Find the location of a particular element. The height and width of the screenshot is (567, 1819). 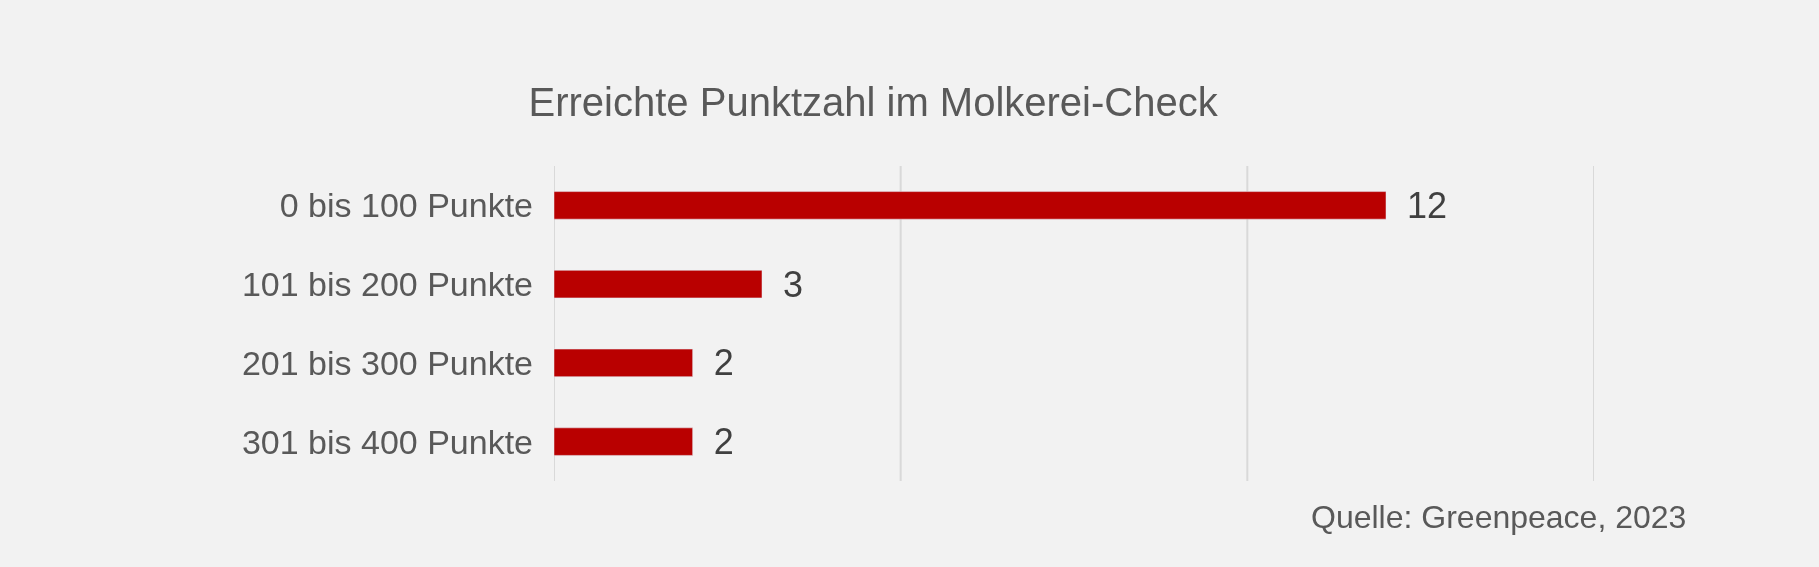

source-note: Quelle: Greenpeace, 2023 is located at coordinates (1499, 517).